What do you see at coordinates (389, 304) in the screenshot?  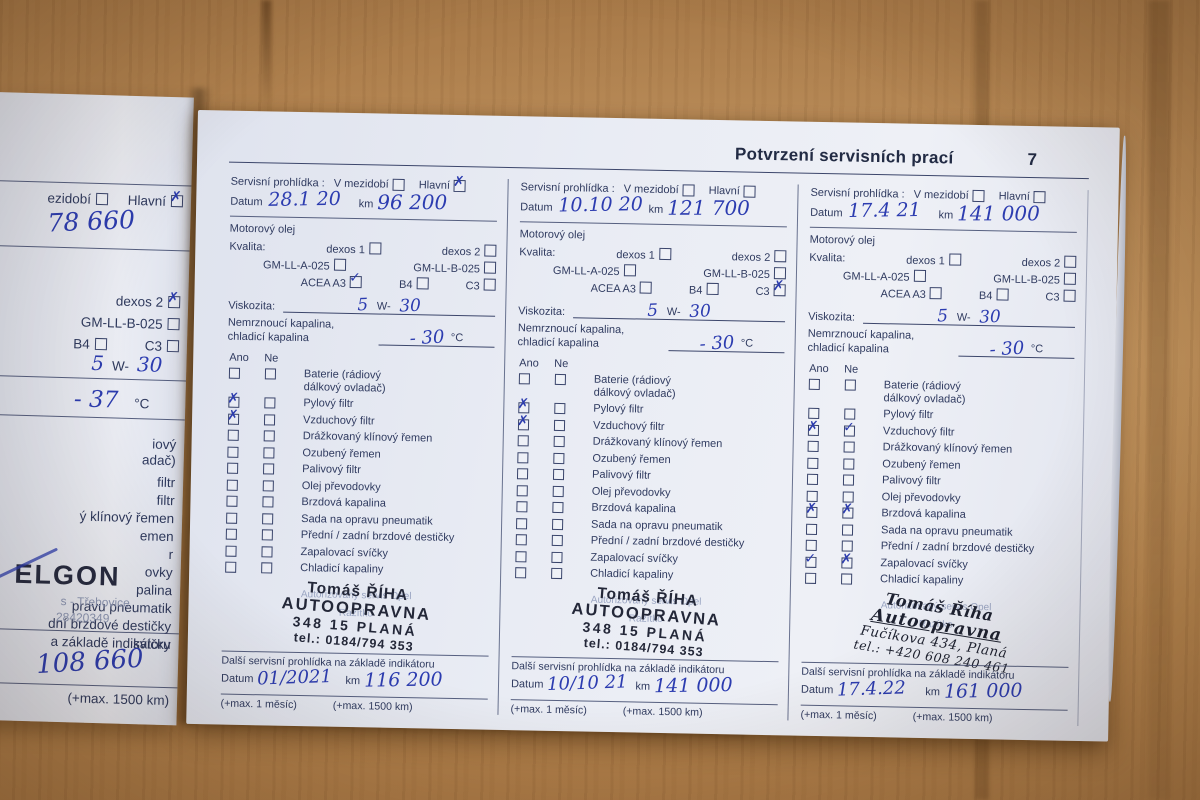 I see `viscosity-write-line: 5 W- 30` at bounding box center [389, 304].